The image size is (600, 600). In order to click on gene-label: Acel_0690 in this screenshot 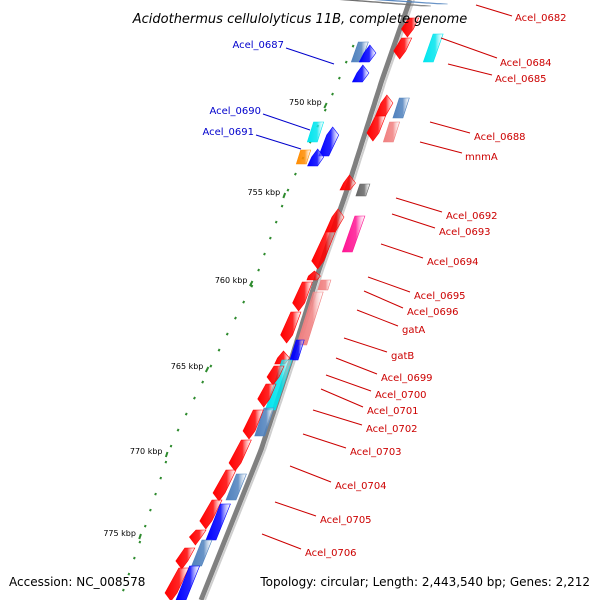, I will do `click(235, 111)`.